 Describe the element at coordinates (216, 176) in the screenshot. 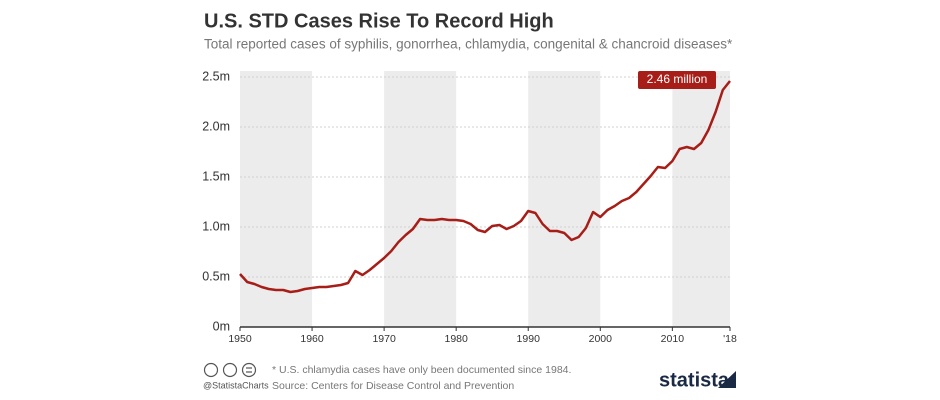

I see `y-tick-label: 1.5m` at that location.